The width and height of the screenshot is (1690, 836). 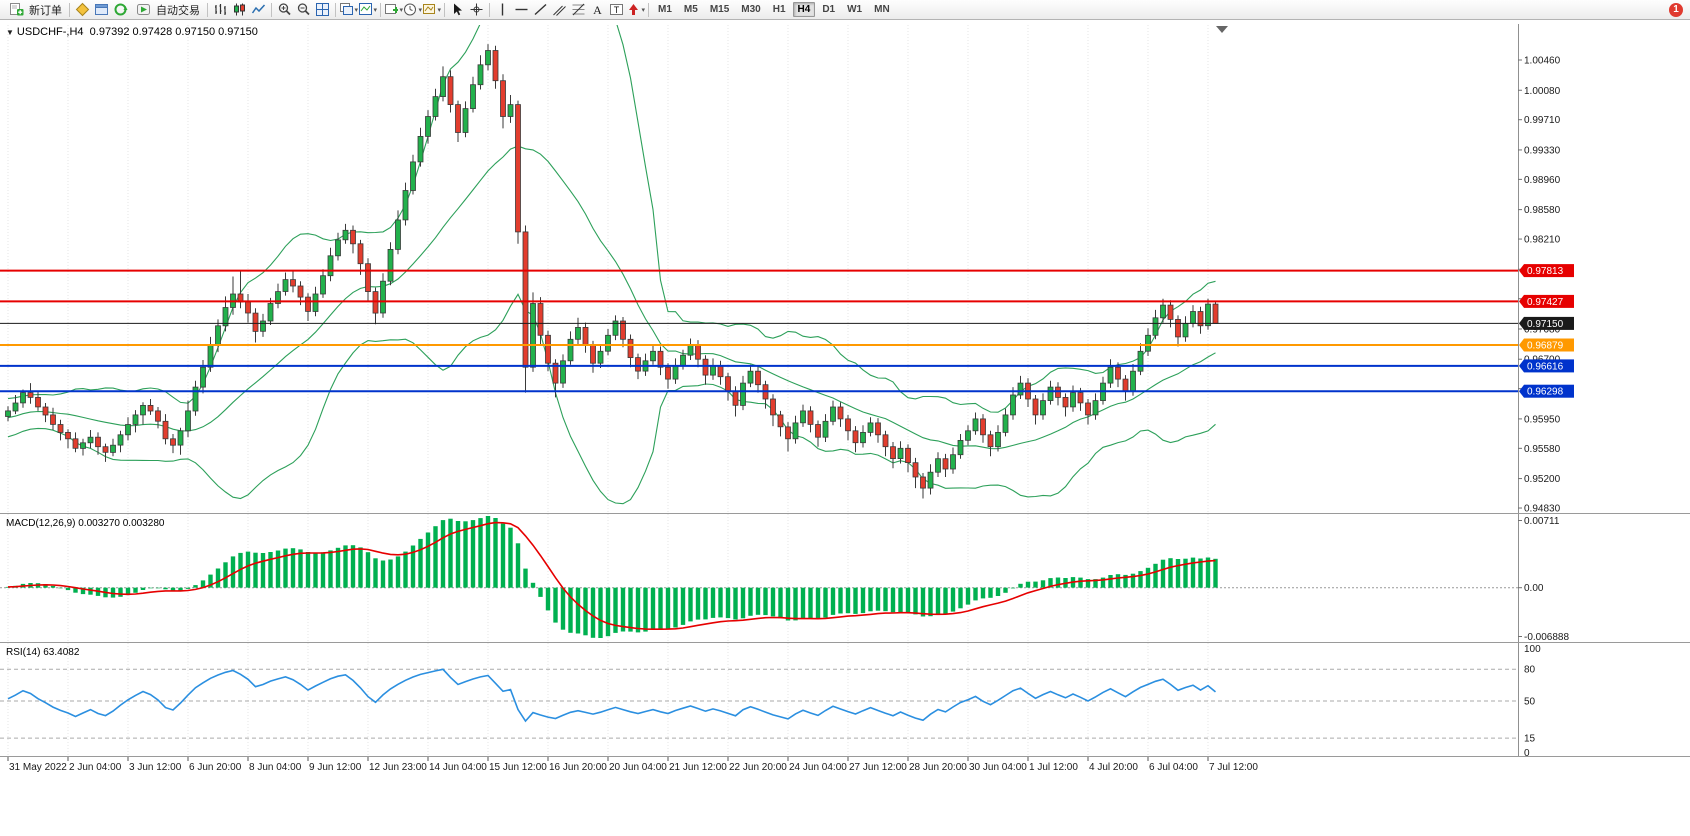 What do you see at coordinates (167, 9) in the screenshot?
I see `autotrading-button: 自动交易` at bounding box center [167, 9].